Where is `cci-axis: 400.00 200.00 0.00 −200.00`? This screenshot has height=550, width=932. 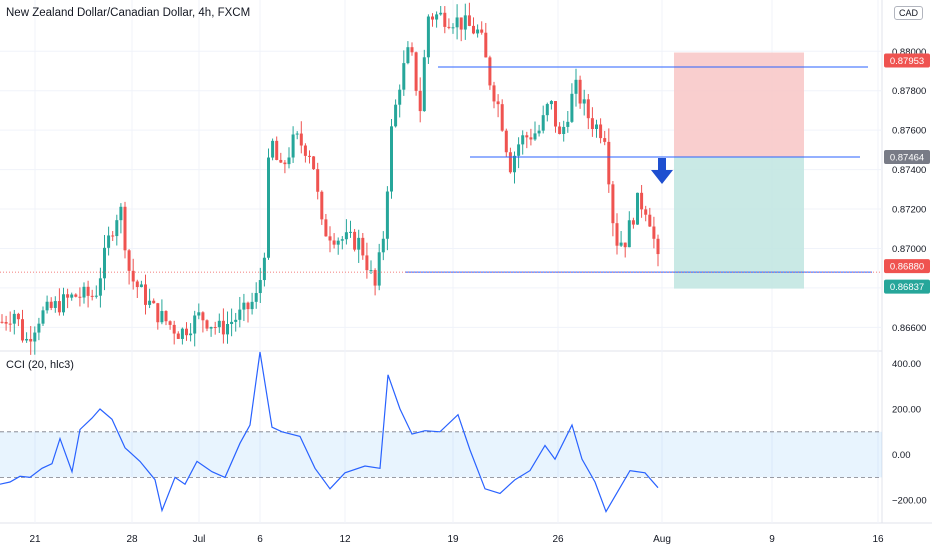
cci-axis: 400.00 200.00 0.00 −200.00 is located at coordinates (909, 433).